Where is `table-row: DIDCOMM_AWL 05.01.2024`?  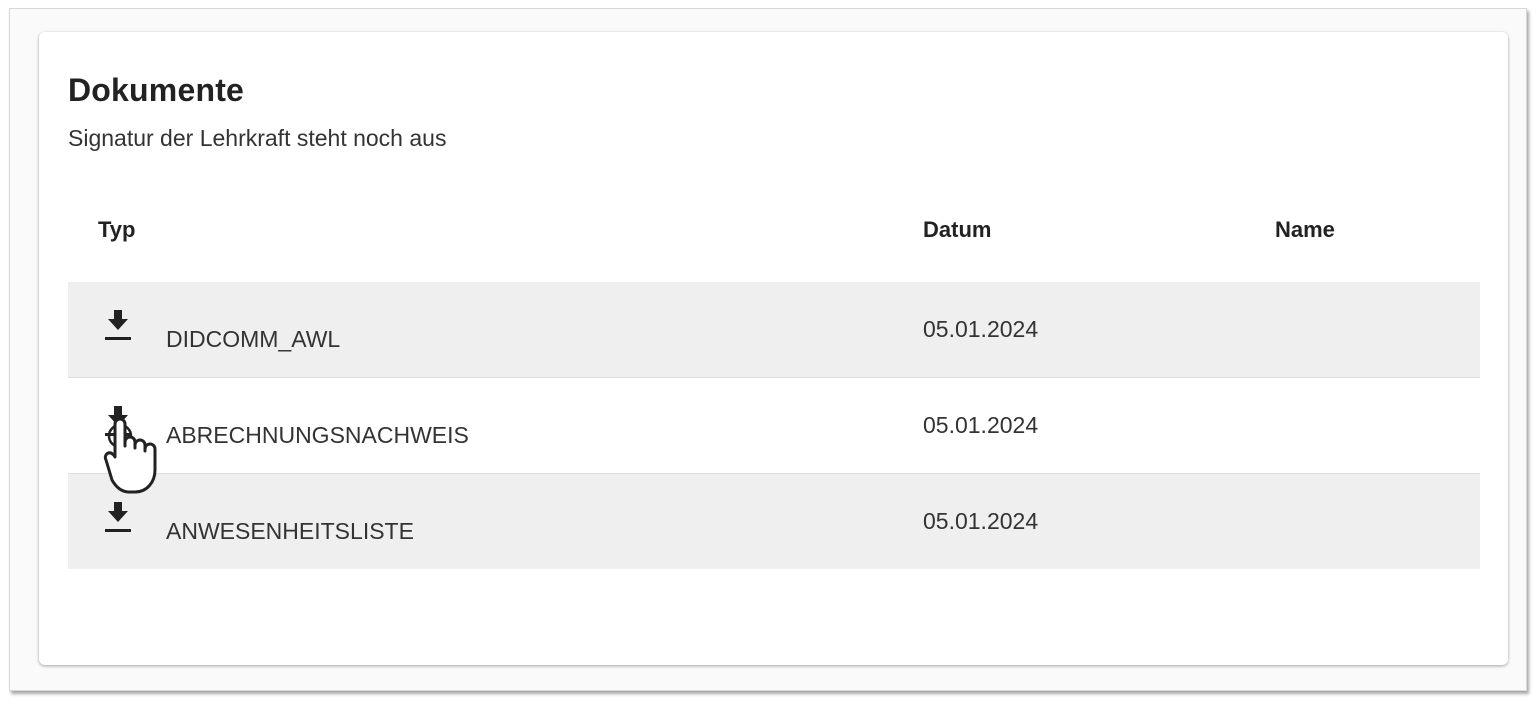 table-row: DIDCOMM_AWL 05.01.2024 is located at coordinates (774, 330).